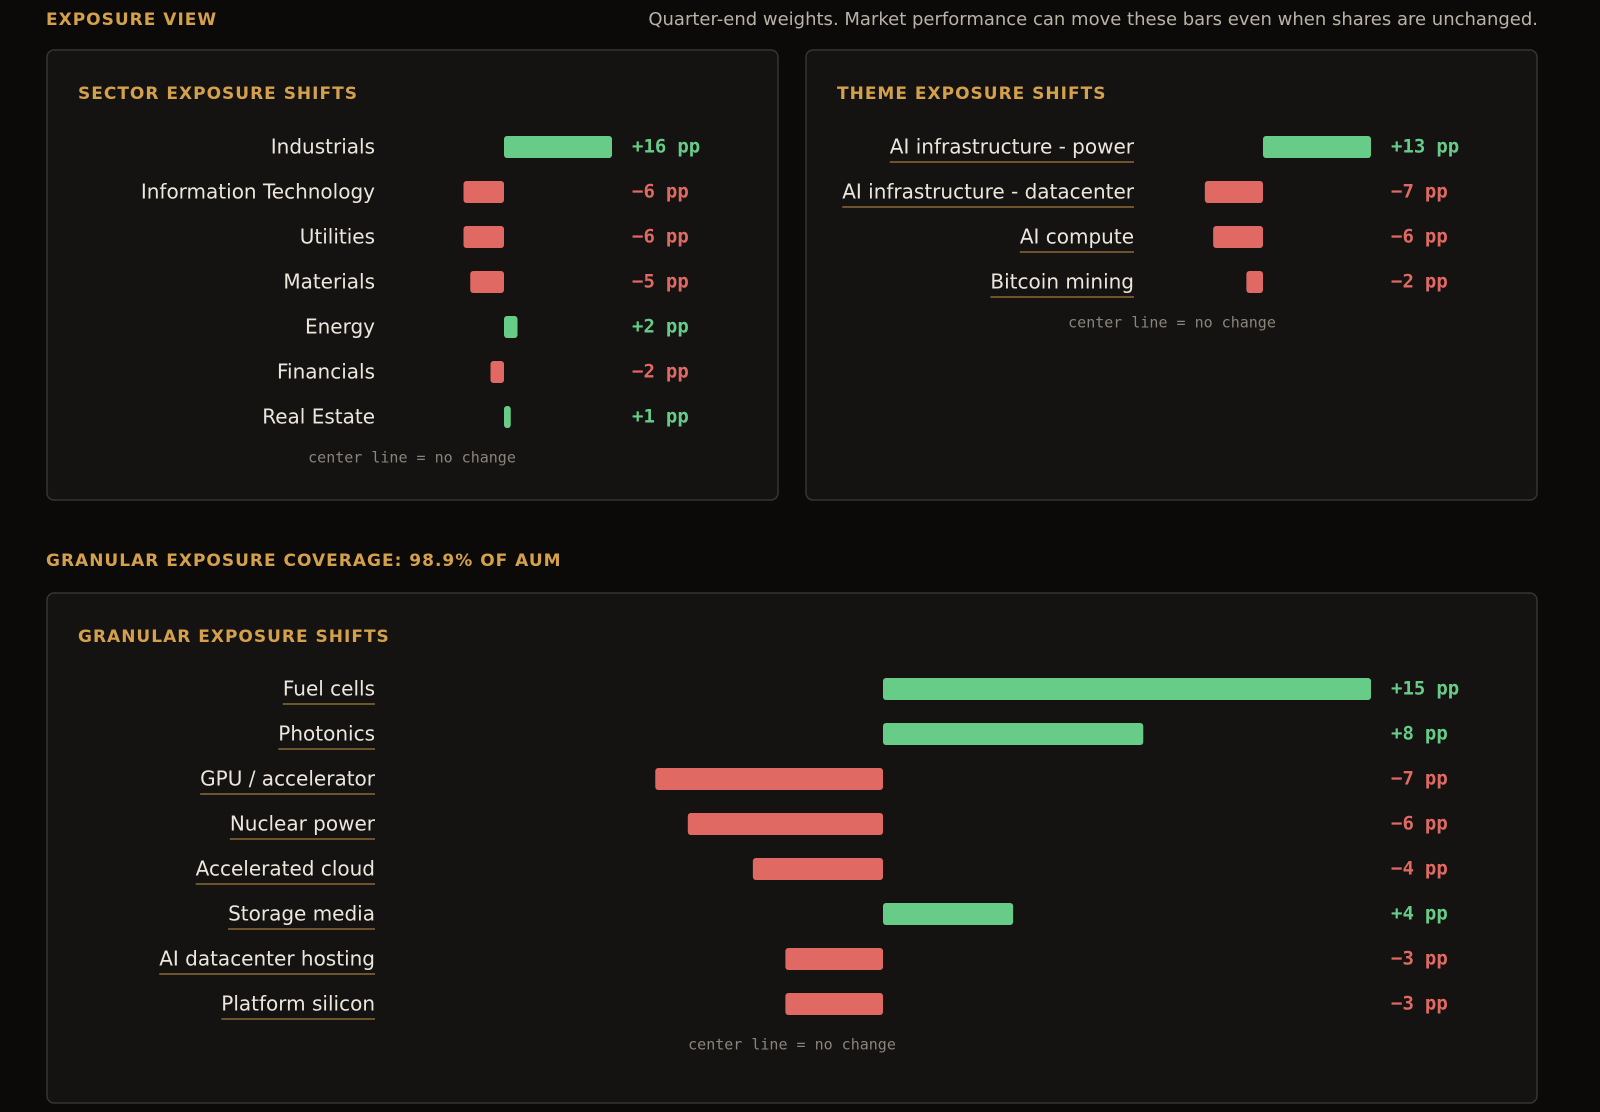 This screenshot has height=1112, width=1600. What do you see at coordinates (318, 417) in the screenshot?
I see `category-label: Real Estate` at bounding box center [318, 417].